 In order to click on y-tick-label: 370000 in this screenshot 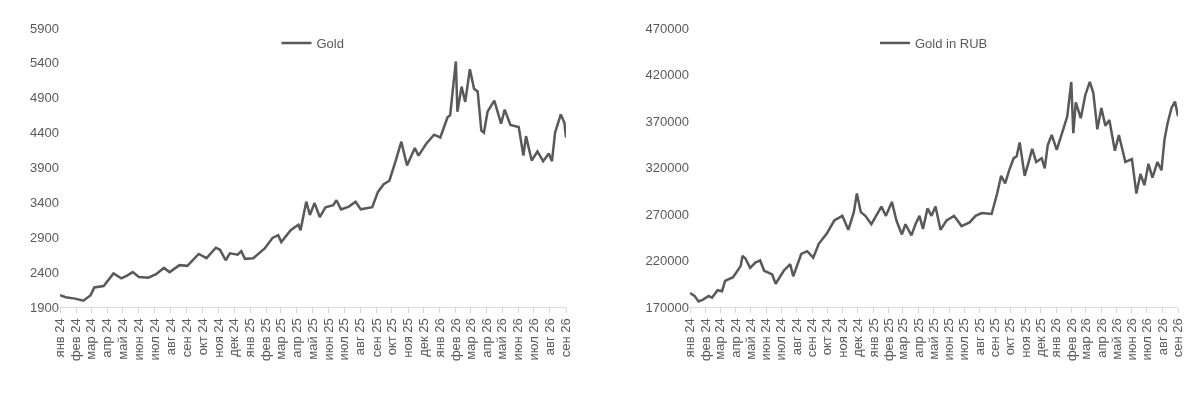, I will do `click(667, 121)`.